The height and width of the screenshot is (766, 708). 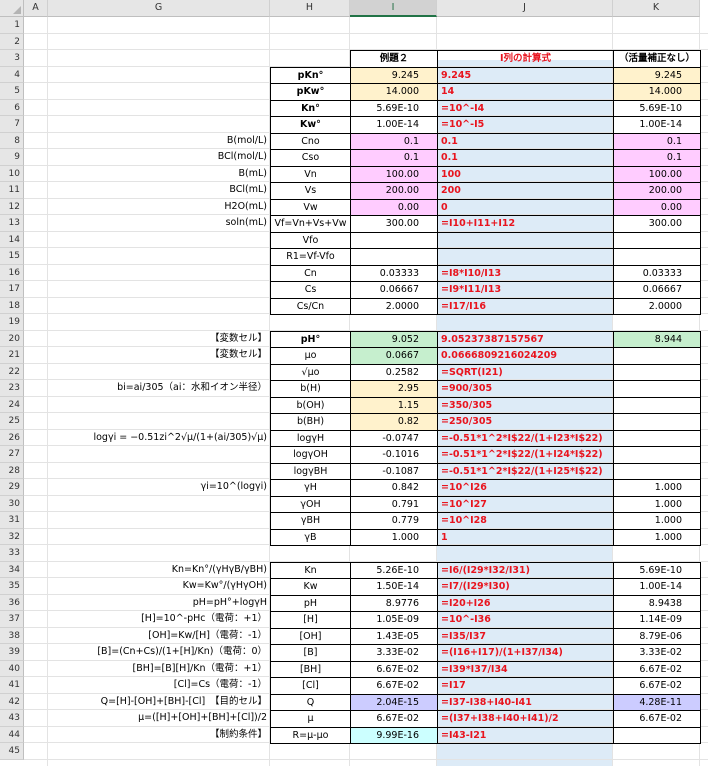 I want to click on description-cell: 【変数セル】, so click(x=238, y=354).